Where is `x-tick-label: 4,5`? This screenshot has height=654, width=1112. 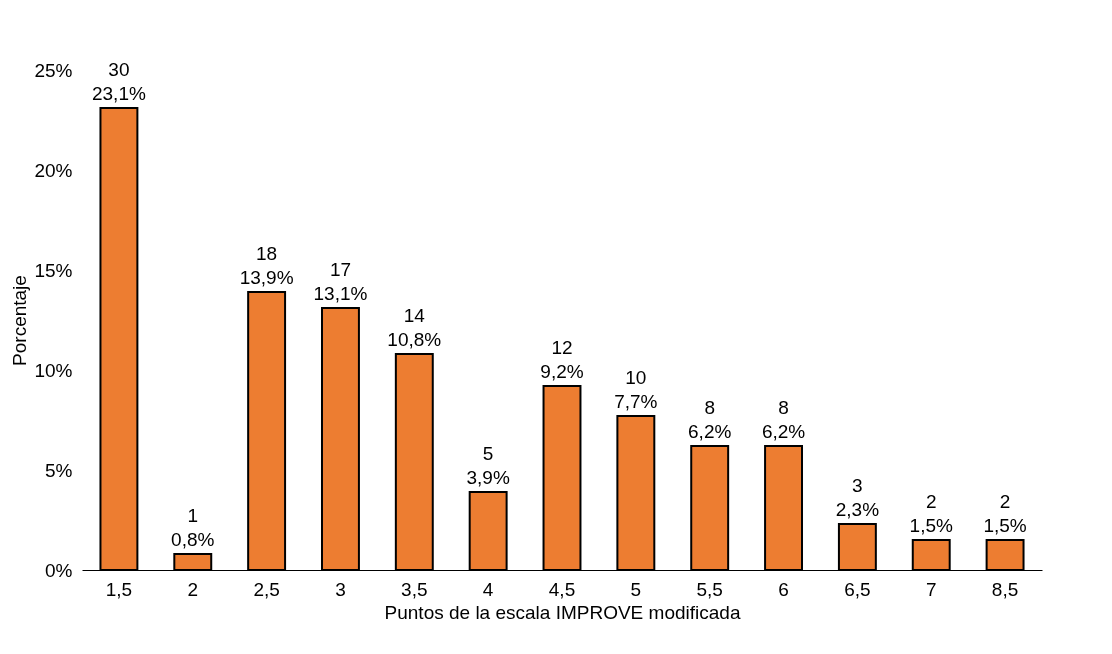 x-tick-label: 4,5 is located at coordinates (562, 589).